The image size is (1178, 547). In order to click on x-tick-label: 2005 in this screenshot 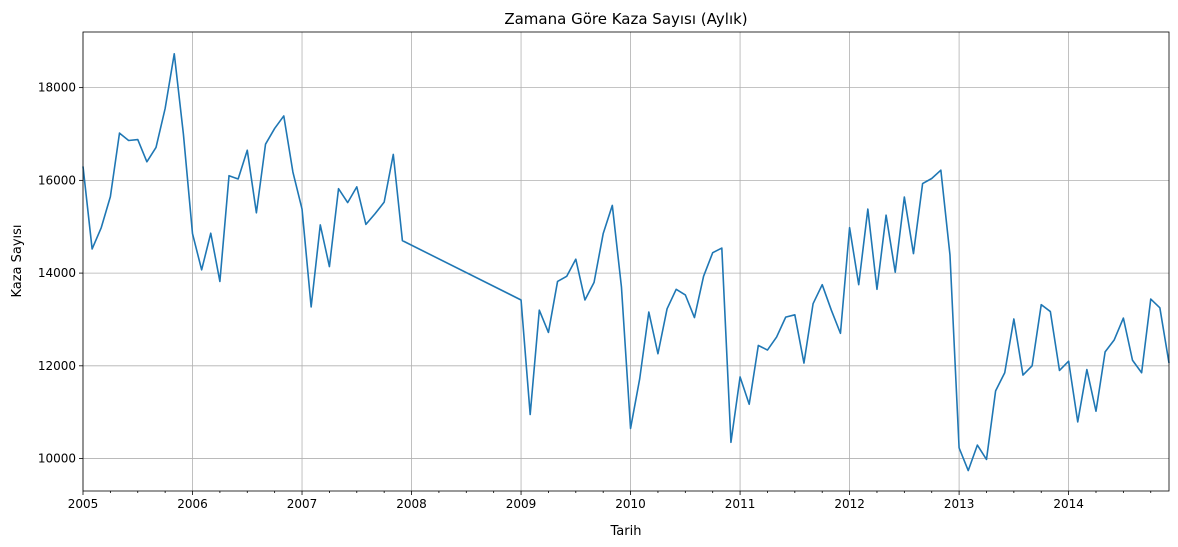, I will do `click(83, 504)`.